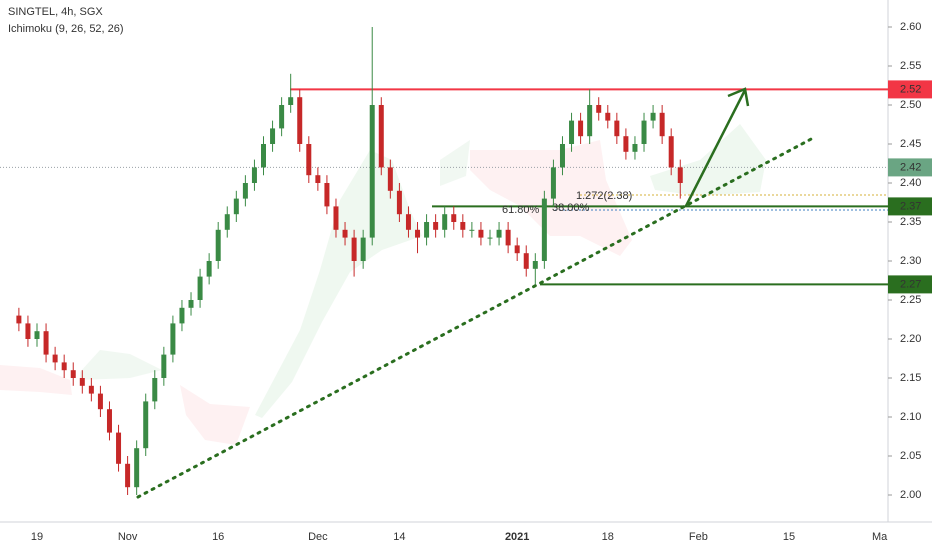 The height and width of the screenshot is (550, 932). I want to click on x-tick-label: Feb, so click(698, 537).